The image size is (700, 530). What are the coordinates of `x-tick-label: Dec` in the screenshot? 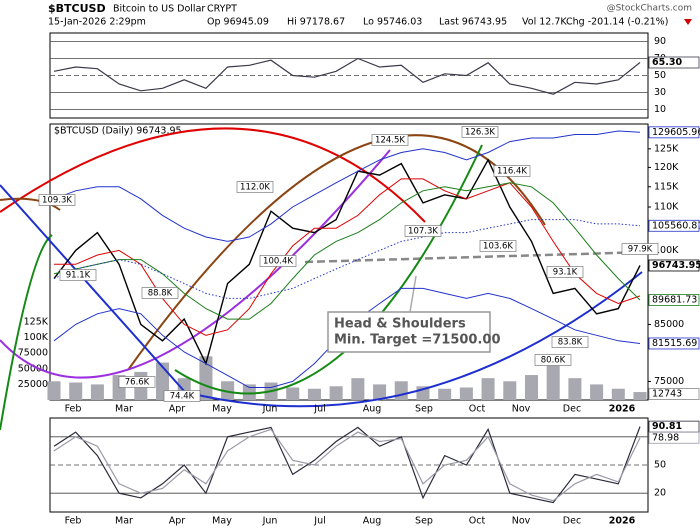 It's located at (572, 409).